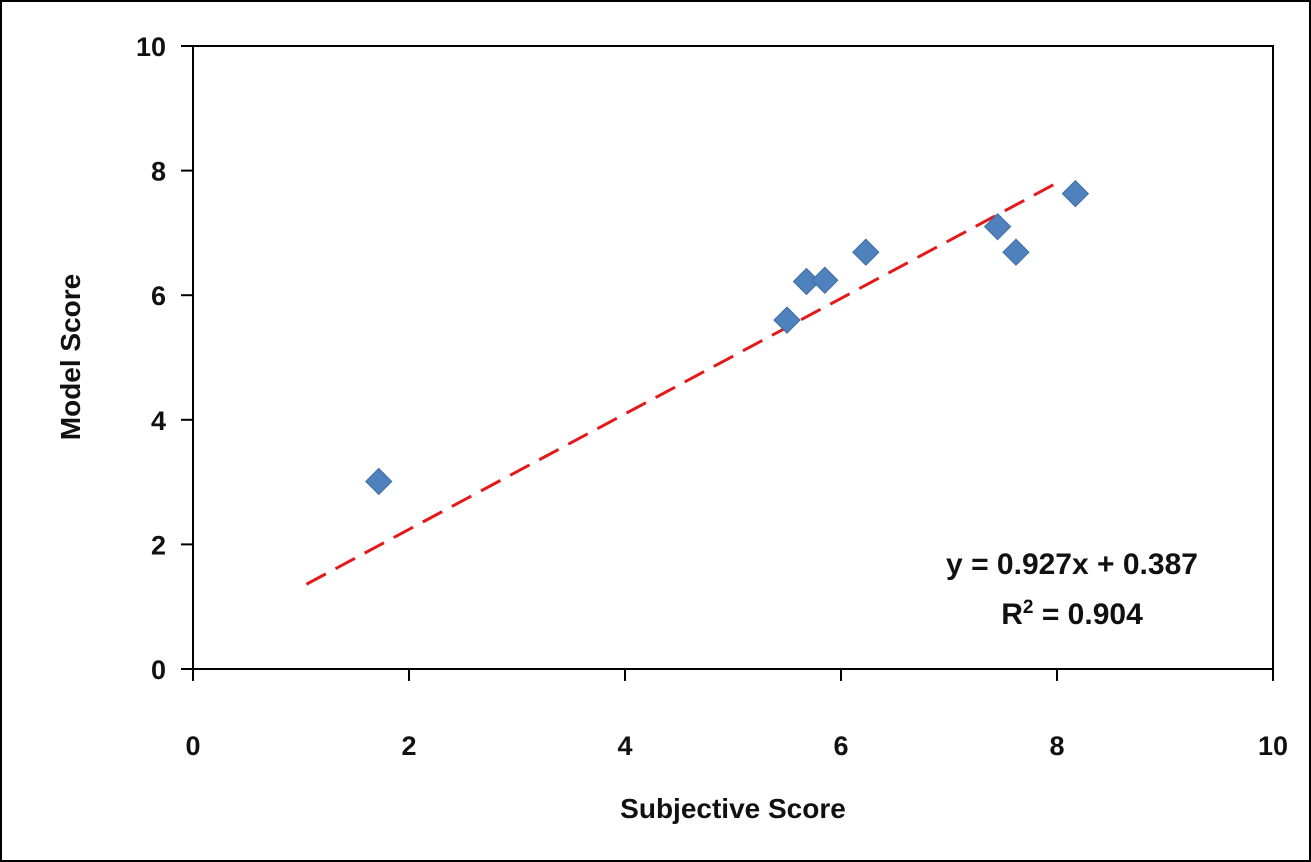 This screenshot has height=862, width=1311. Describe the element at coordinates (1273, 746) in the screenshot. I see `x-tick-label: 10` at that location.